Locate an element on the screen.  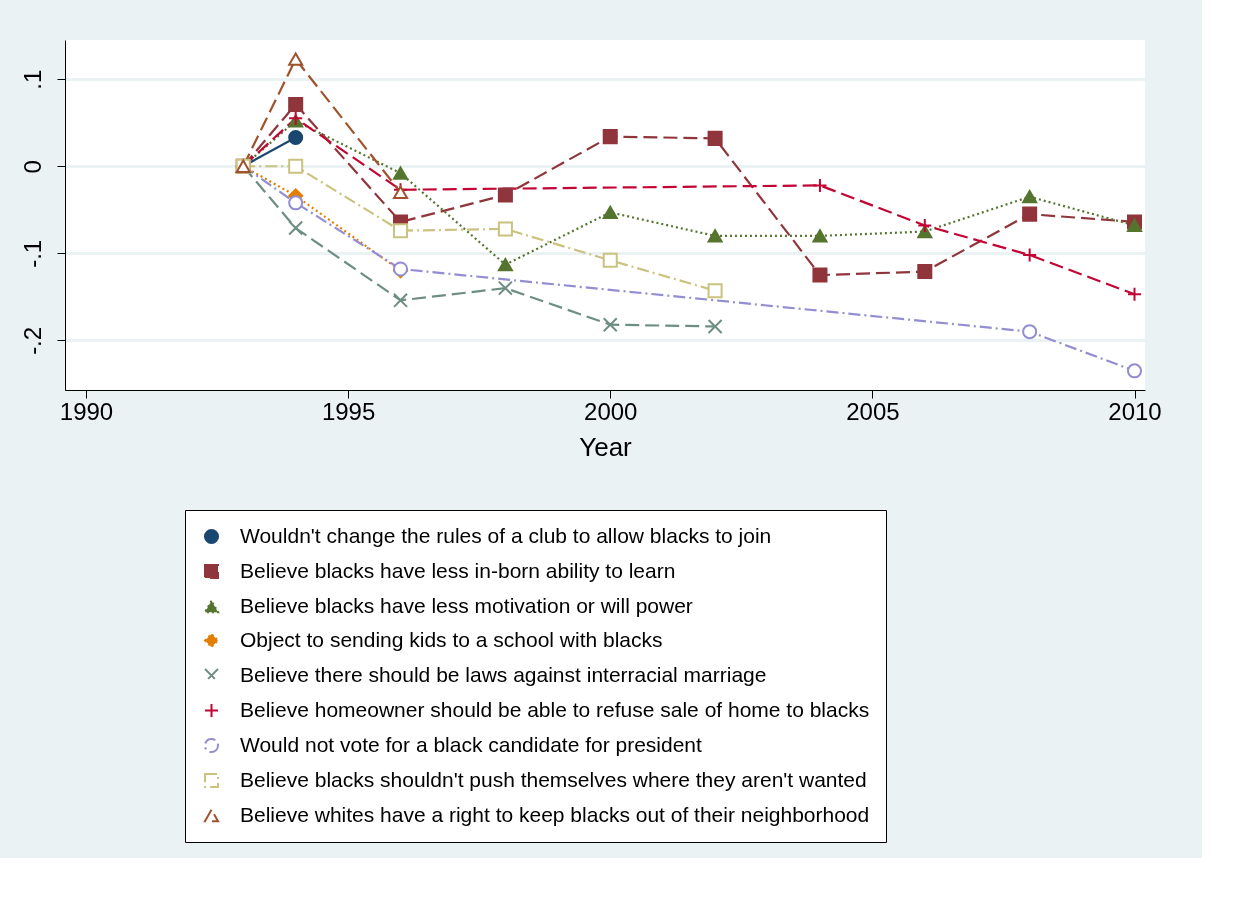
legend-label: Wouldn't change the rules of a club to allow blacks to join is located at coordinates (506, 535).